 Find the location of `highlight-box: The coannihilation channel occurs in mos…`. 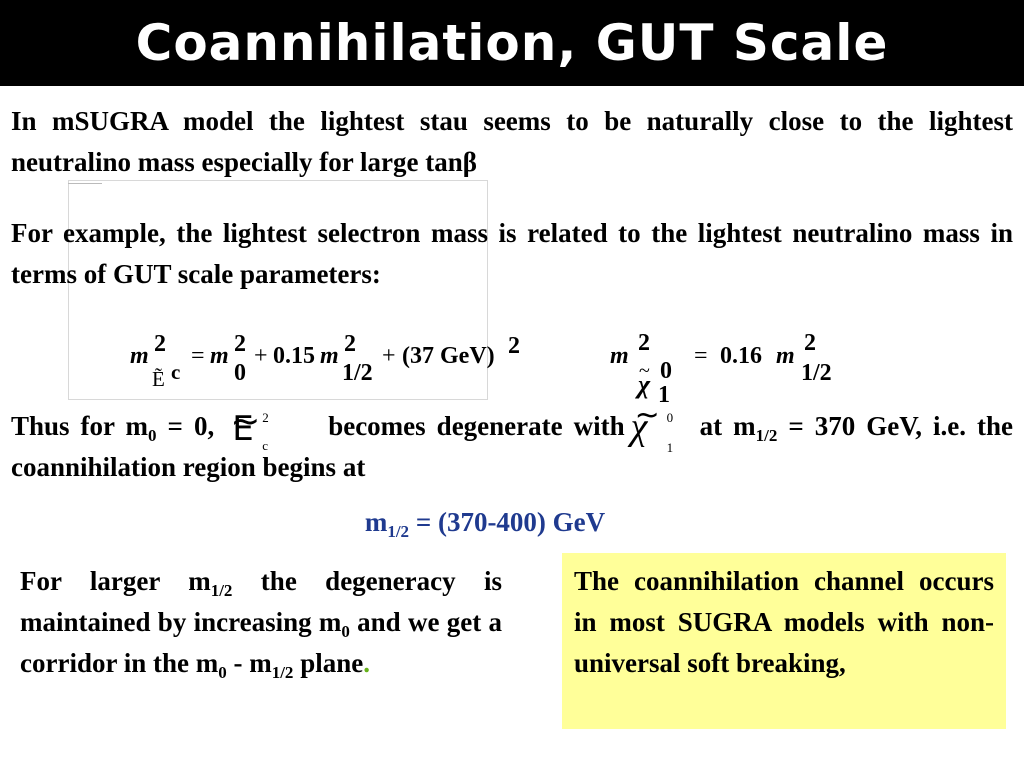

highlight-box: The coannihilation channel occurs in mos… is located at coordinates (784, 641).